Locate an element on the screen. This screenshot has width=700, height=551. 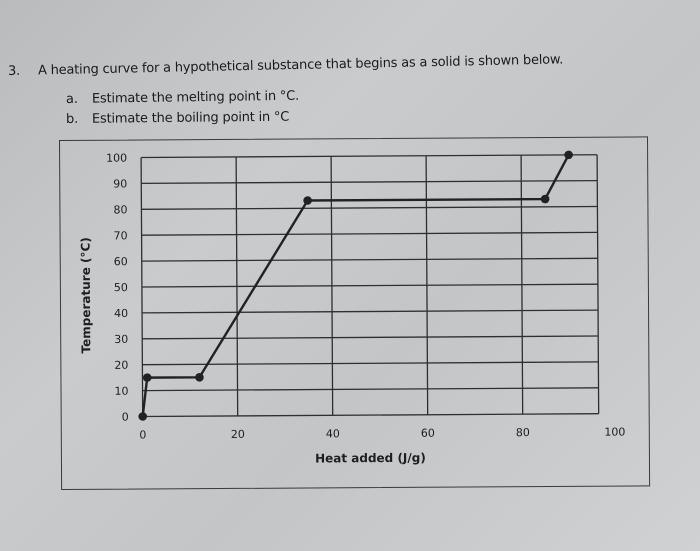
x-tick-label: 100 is located at coordinates (614, 432).